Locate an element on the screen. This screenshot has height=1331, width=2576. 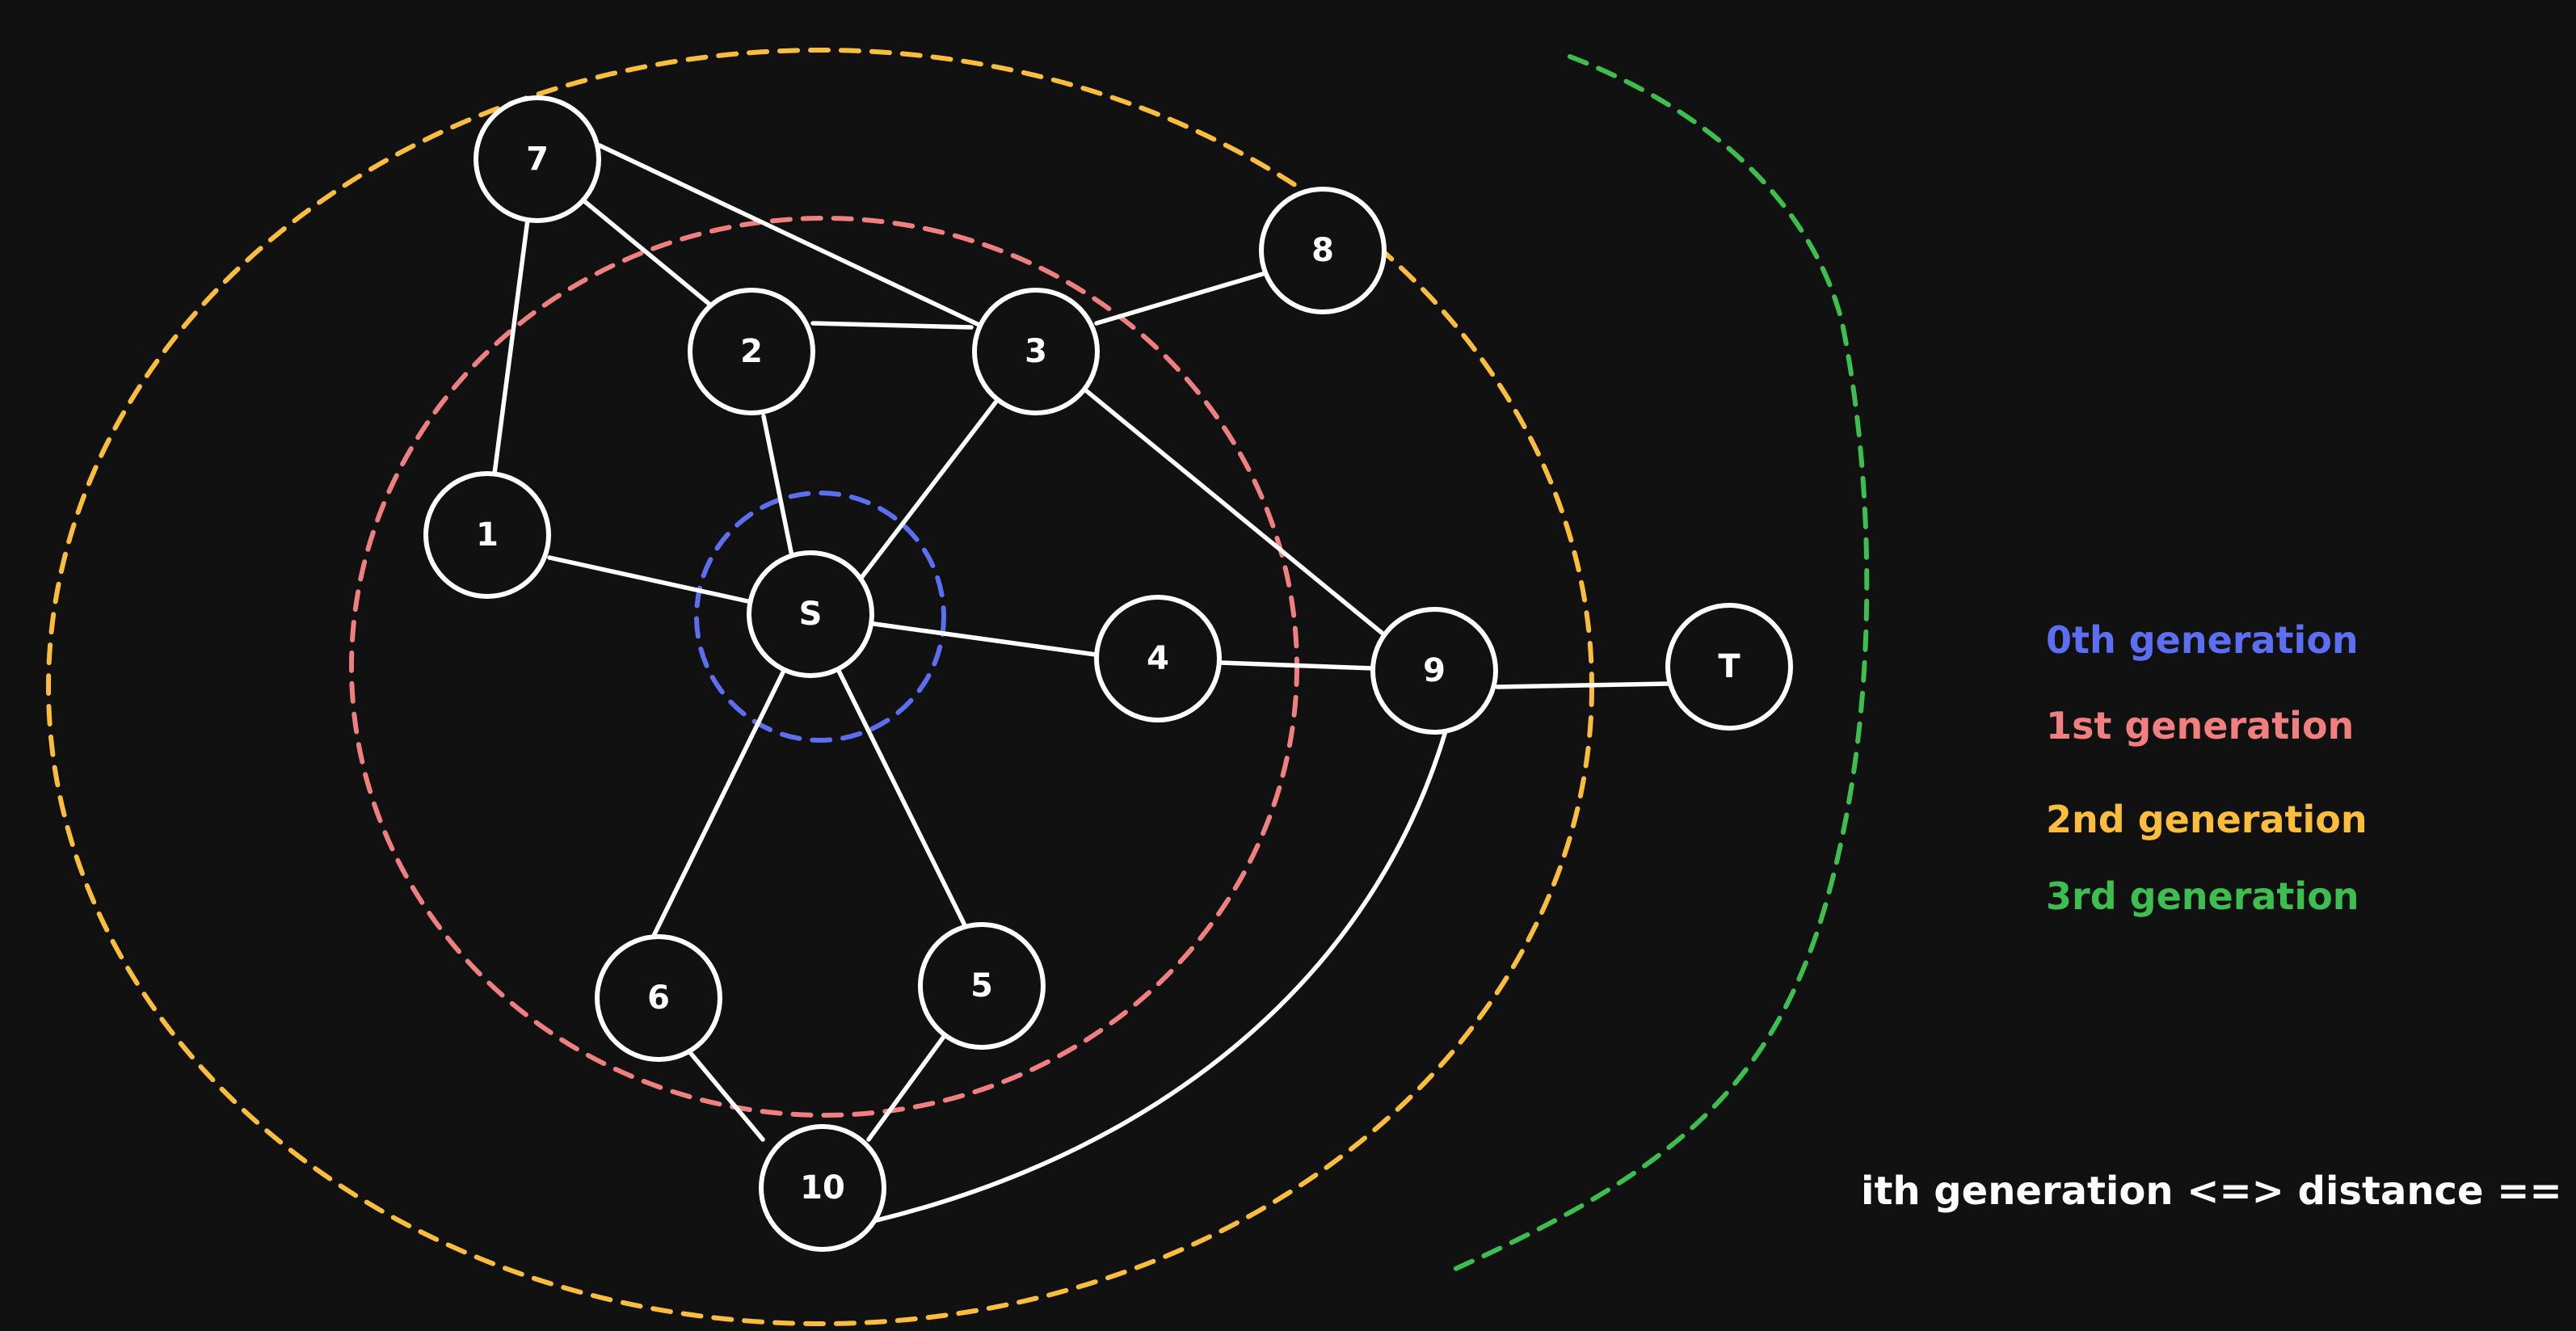
node-label: 1 is located at coordinates (487, 535).